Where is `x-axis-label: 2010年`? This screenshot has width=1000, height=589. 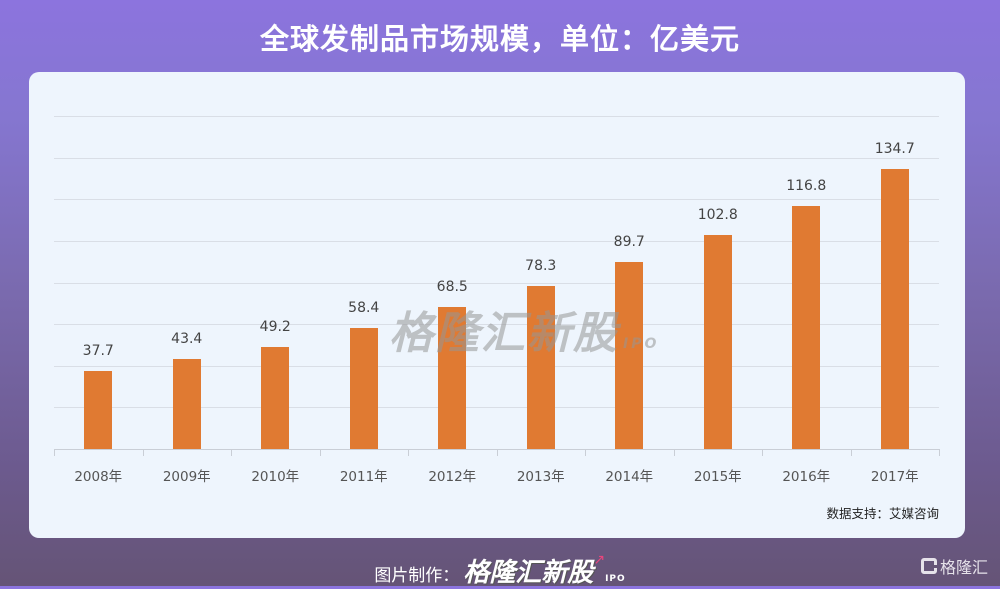 x-axis-label: 2010年 is located at coordinates (275, 477).